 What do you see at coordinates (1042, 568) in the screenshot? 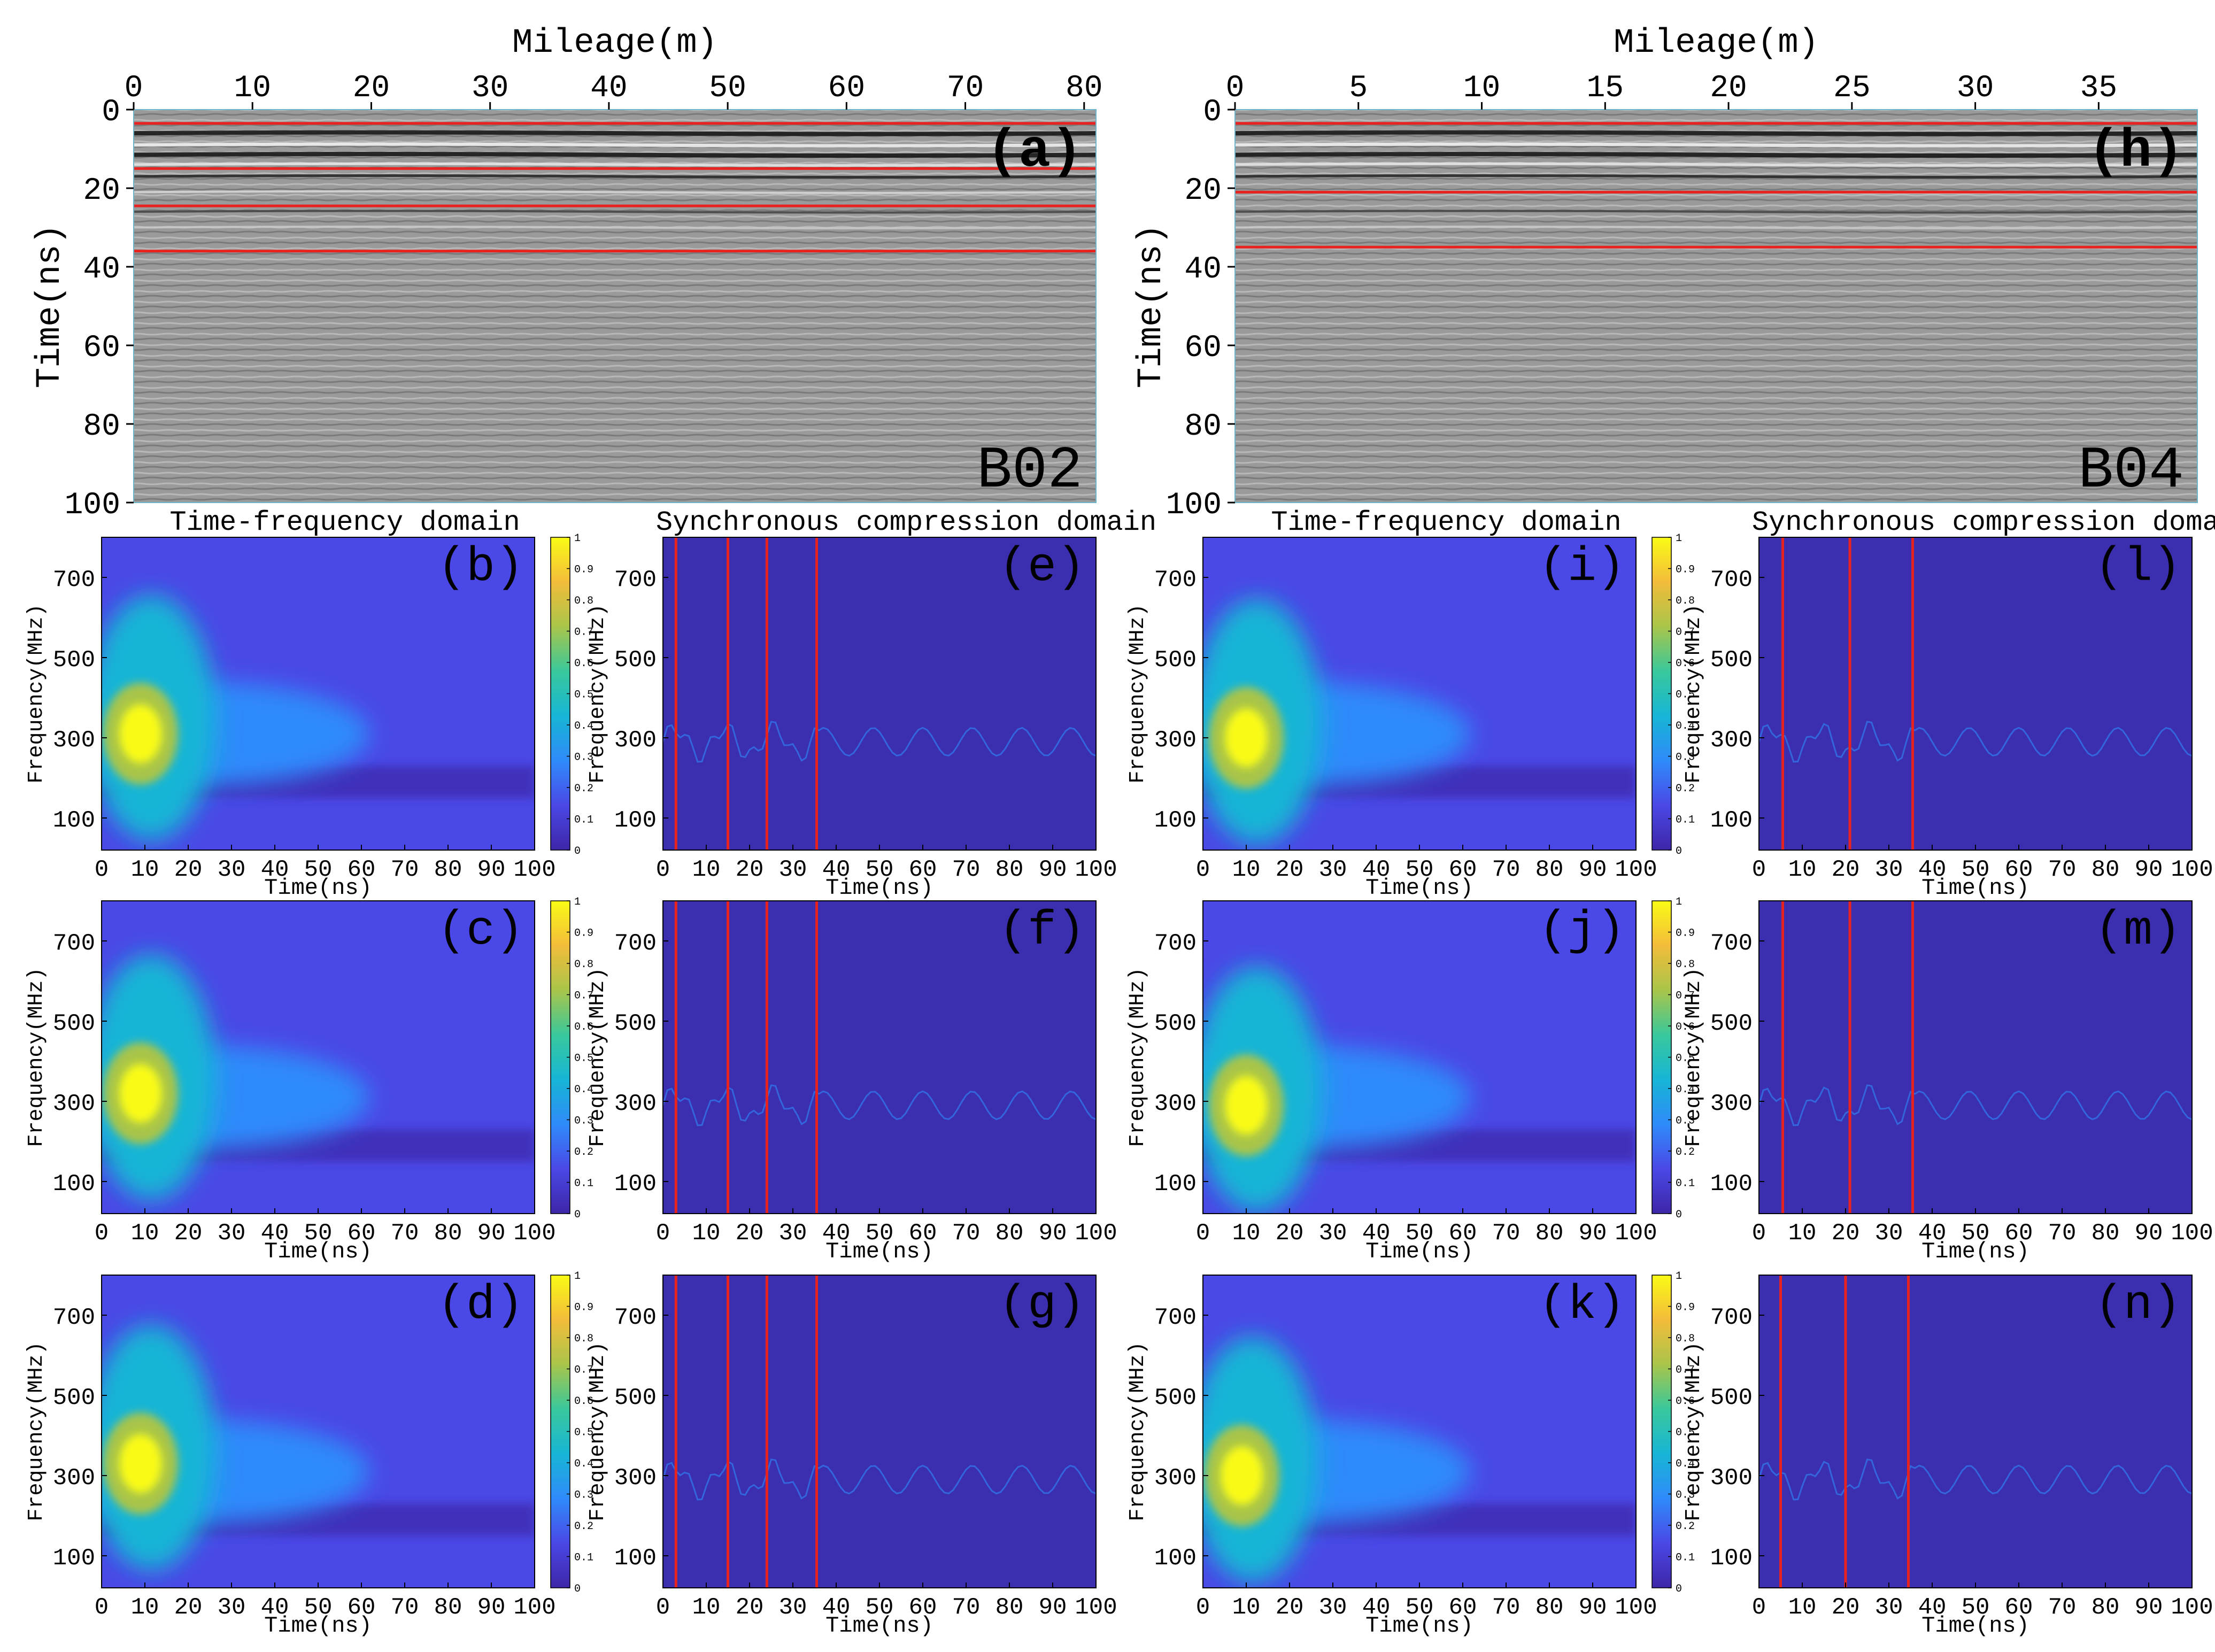
I see `panel-label: (e)` at bounding box center [1042, 568].